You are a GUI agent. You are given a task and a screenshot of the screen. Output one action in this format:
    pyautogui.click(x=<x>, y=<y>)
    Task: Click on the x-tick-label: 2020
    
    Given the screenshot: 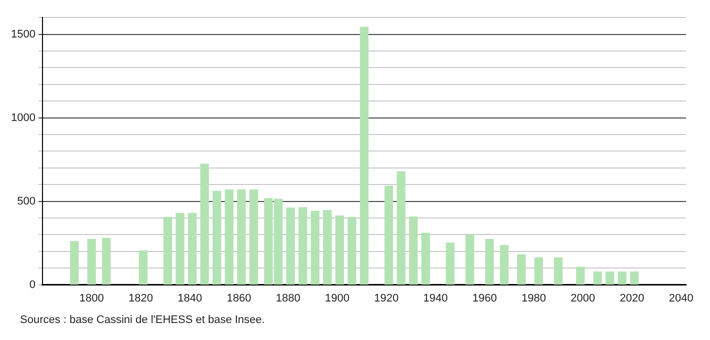 What is the action you would take?
    pyautogui.click(x=632, y=298)
    